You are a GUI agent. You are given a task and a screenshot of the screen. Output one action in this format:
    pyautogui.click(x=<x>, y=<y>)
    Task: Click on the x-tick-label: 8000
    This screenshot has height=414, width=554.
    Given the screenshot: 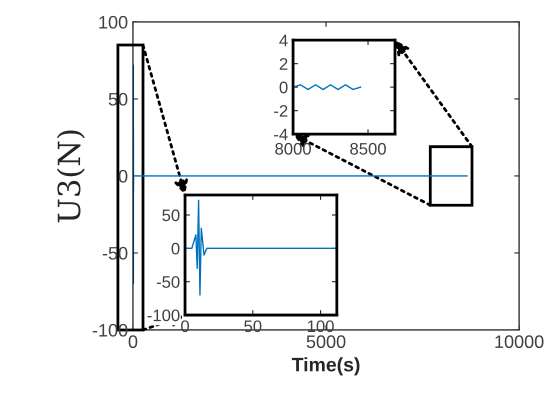 What is the action you would take?
    pyautogui.click(x=293, y=148)
    